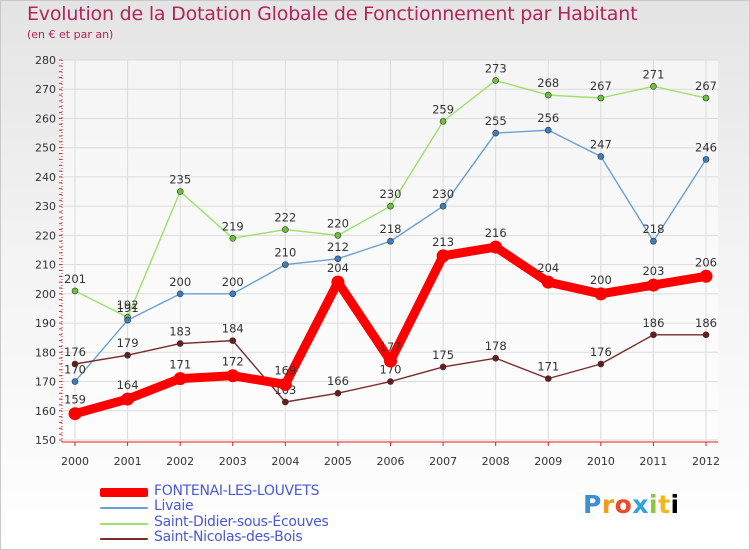 This screenshot has width=750, height=550. Describe the element at coordinates (338, 223) in the screenshot. I see `data-label-saint-didier: 220` at that location.